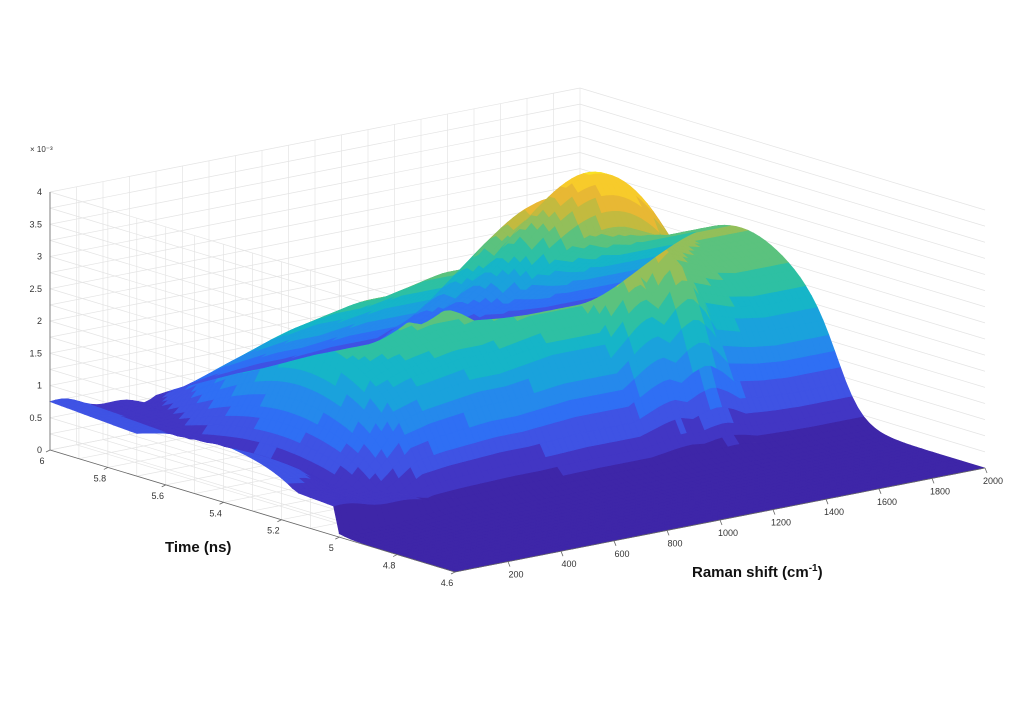  What do you see at coordinates (39, 192) in the screenshot?
I see `z-tick-label: 4` at bounding box center [39, 192].